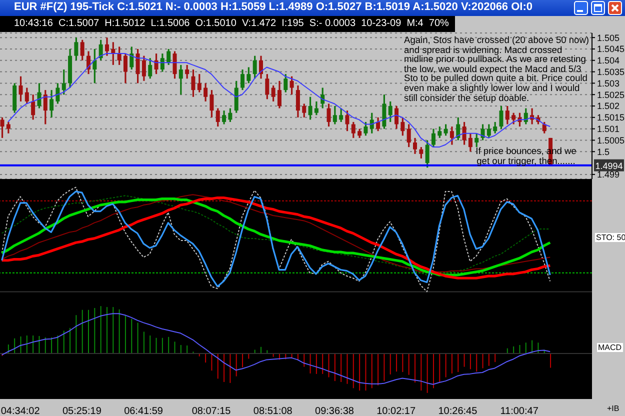  What do you see at coordinates (227, 24) in the screenshot?
I see `chart-subtitle: 10:43:16 C:1.5007 H:1.5012 L:1.5006 O:1.5010 V:1.472 I:195 S:- 0.0003 10-23-09 M:4 70%` at bounding box center [227, 24].